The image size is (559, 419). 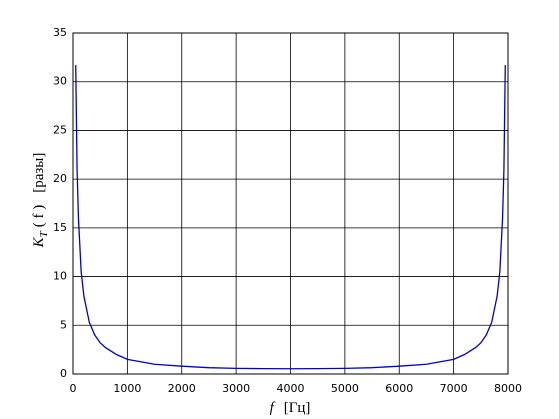 What do you see at coordinates (291, 388) in the screenshot?
I see `x-tick-label: 4000` at bounding box center [291, 388].